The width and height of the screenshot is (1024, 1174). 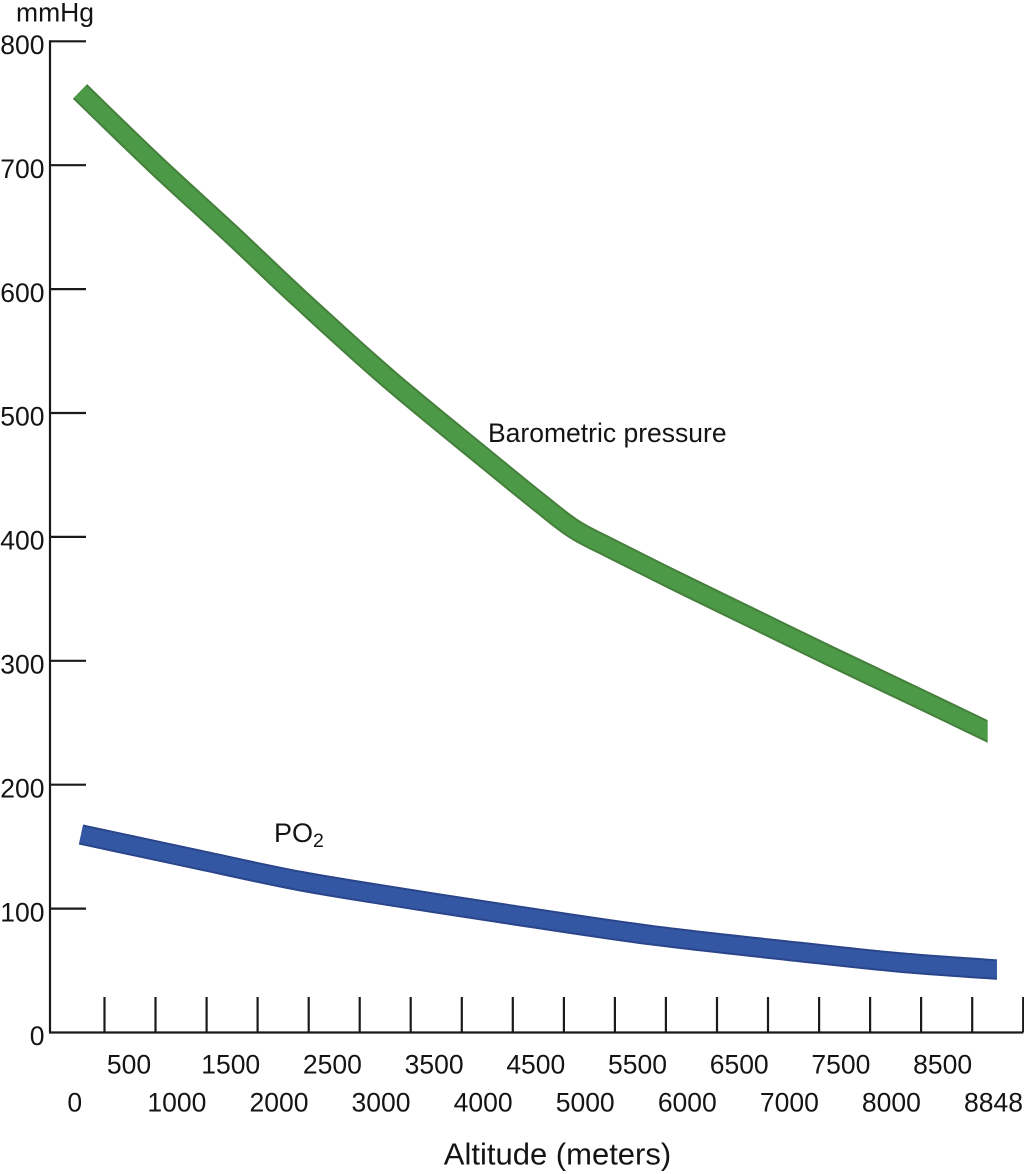 I want to click on svg-text: 1000, so click(x=176, y=1103).